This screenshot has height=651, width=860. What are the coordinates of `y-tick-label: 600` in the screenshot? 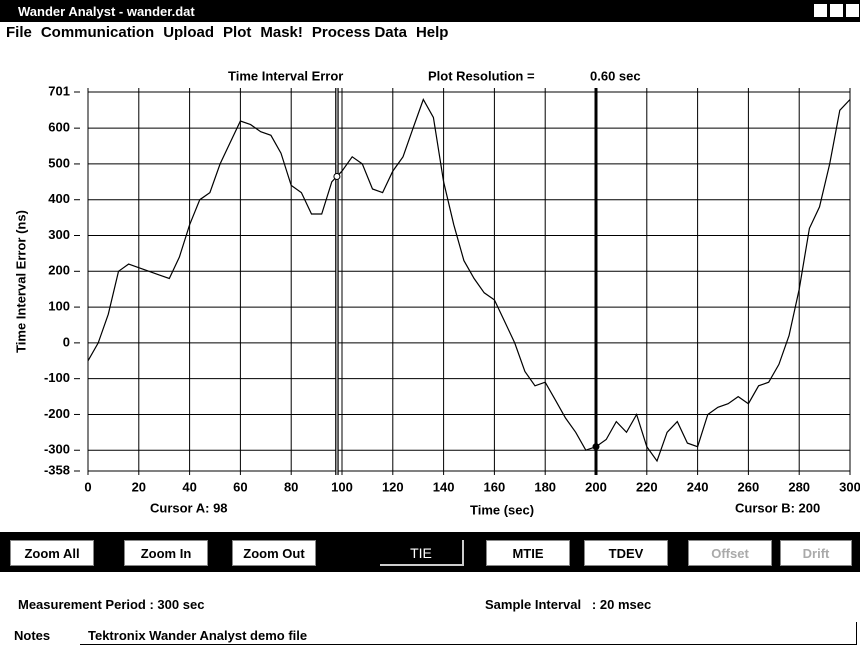 It's located at (59, 127).